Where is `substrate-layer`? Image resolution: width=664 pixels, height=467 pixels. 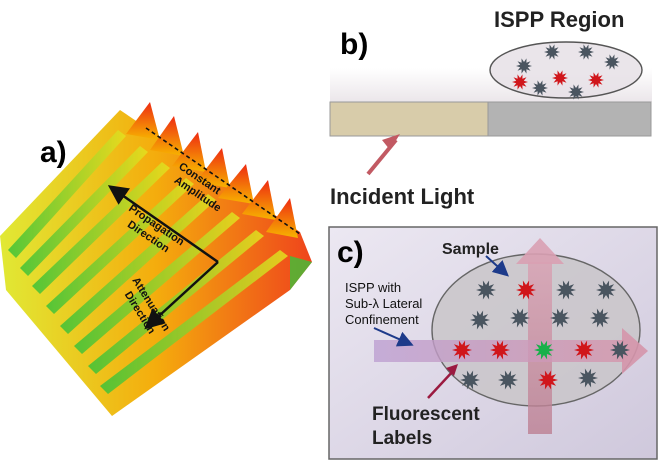
substrate-layer is located at coordinates (569, 119).